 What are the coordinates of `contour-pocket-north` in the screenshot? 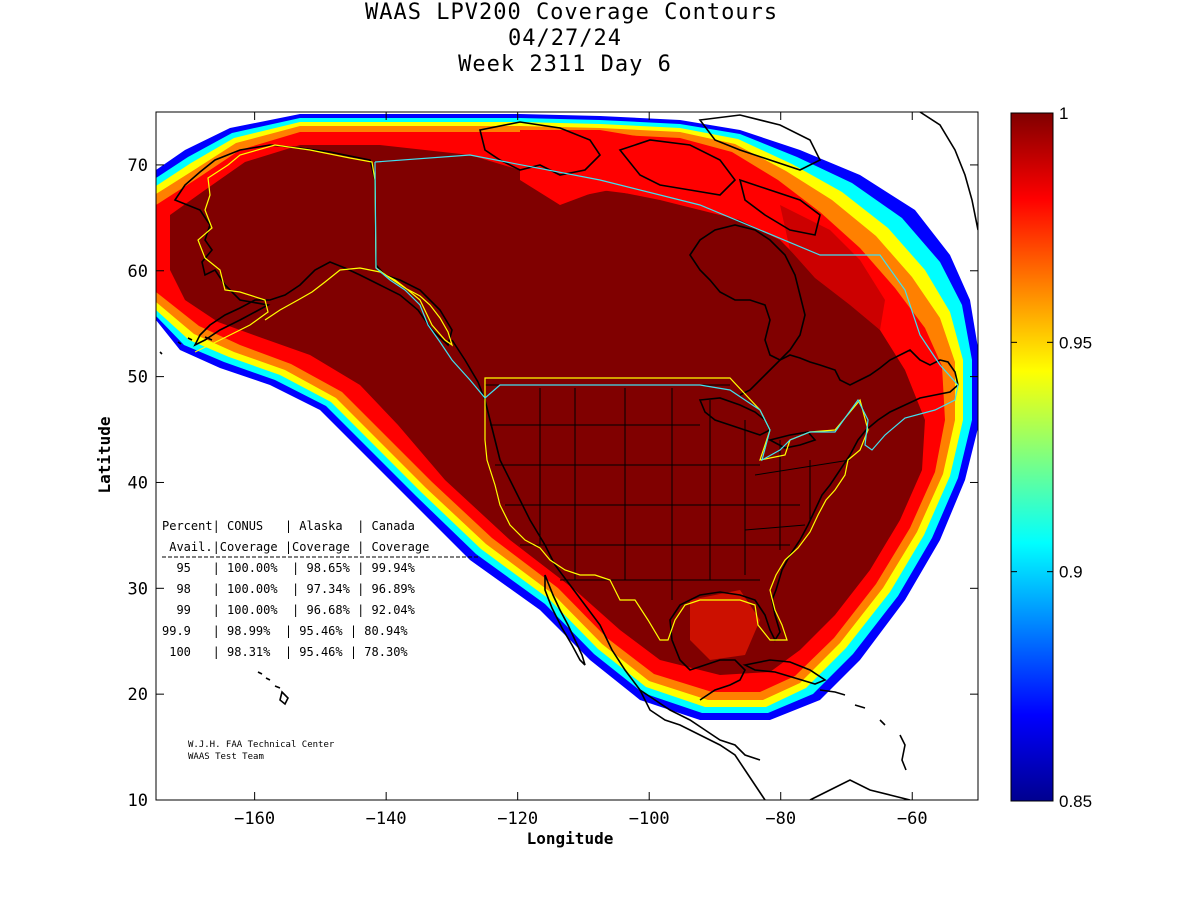 It's located at (655, 170).